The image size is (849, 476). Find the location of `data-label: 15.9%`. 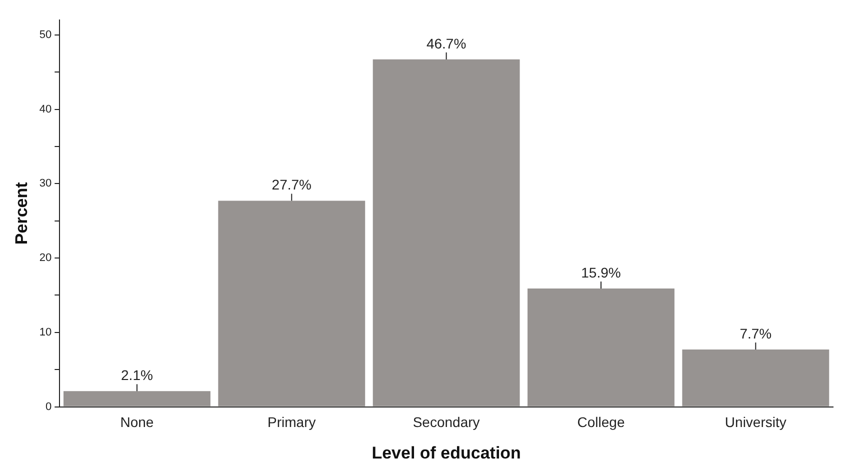

data-label: 15.9% is located at coordinates (601, 272).